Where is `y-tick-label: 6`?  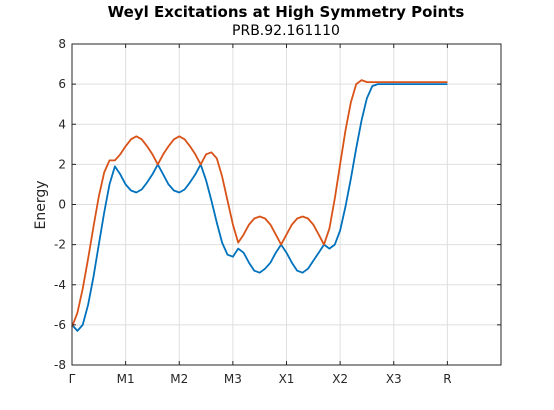
y-tick-label: 6 is located at coordinates (62, 84).